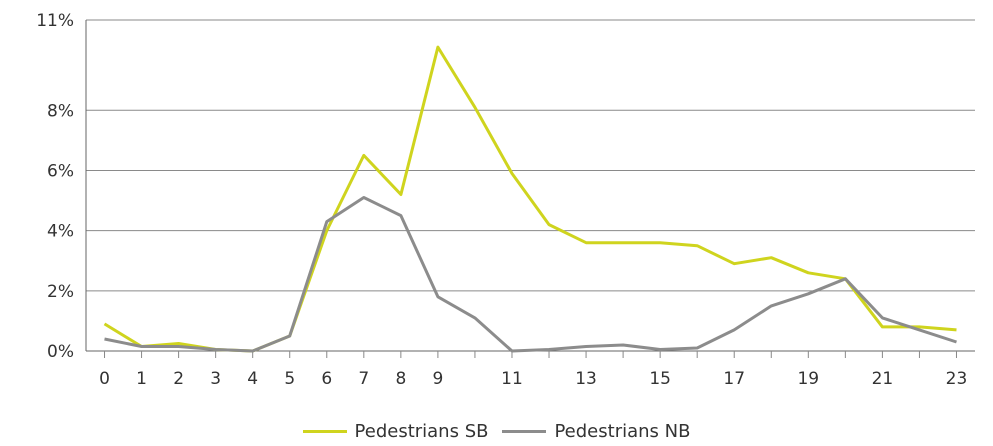 The height and width of the screenshot is (446, 993). I want to click on x-tick-label: 2, so click(178, 379).